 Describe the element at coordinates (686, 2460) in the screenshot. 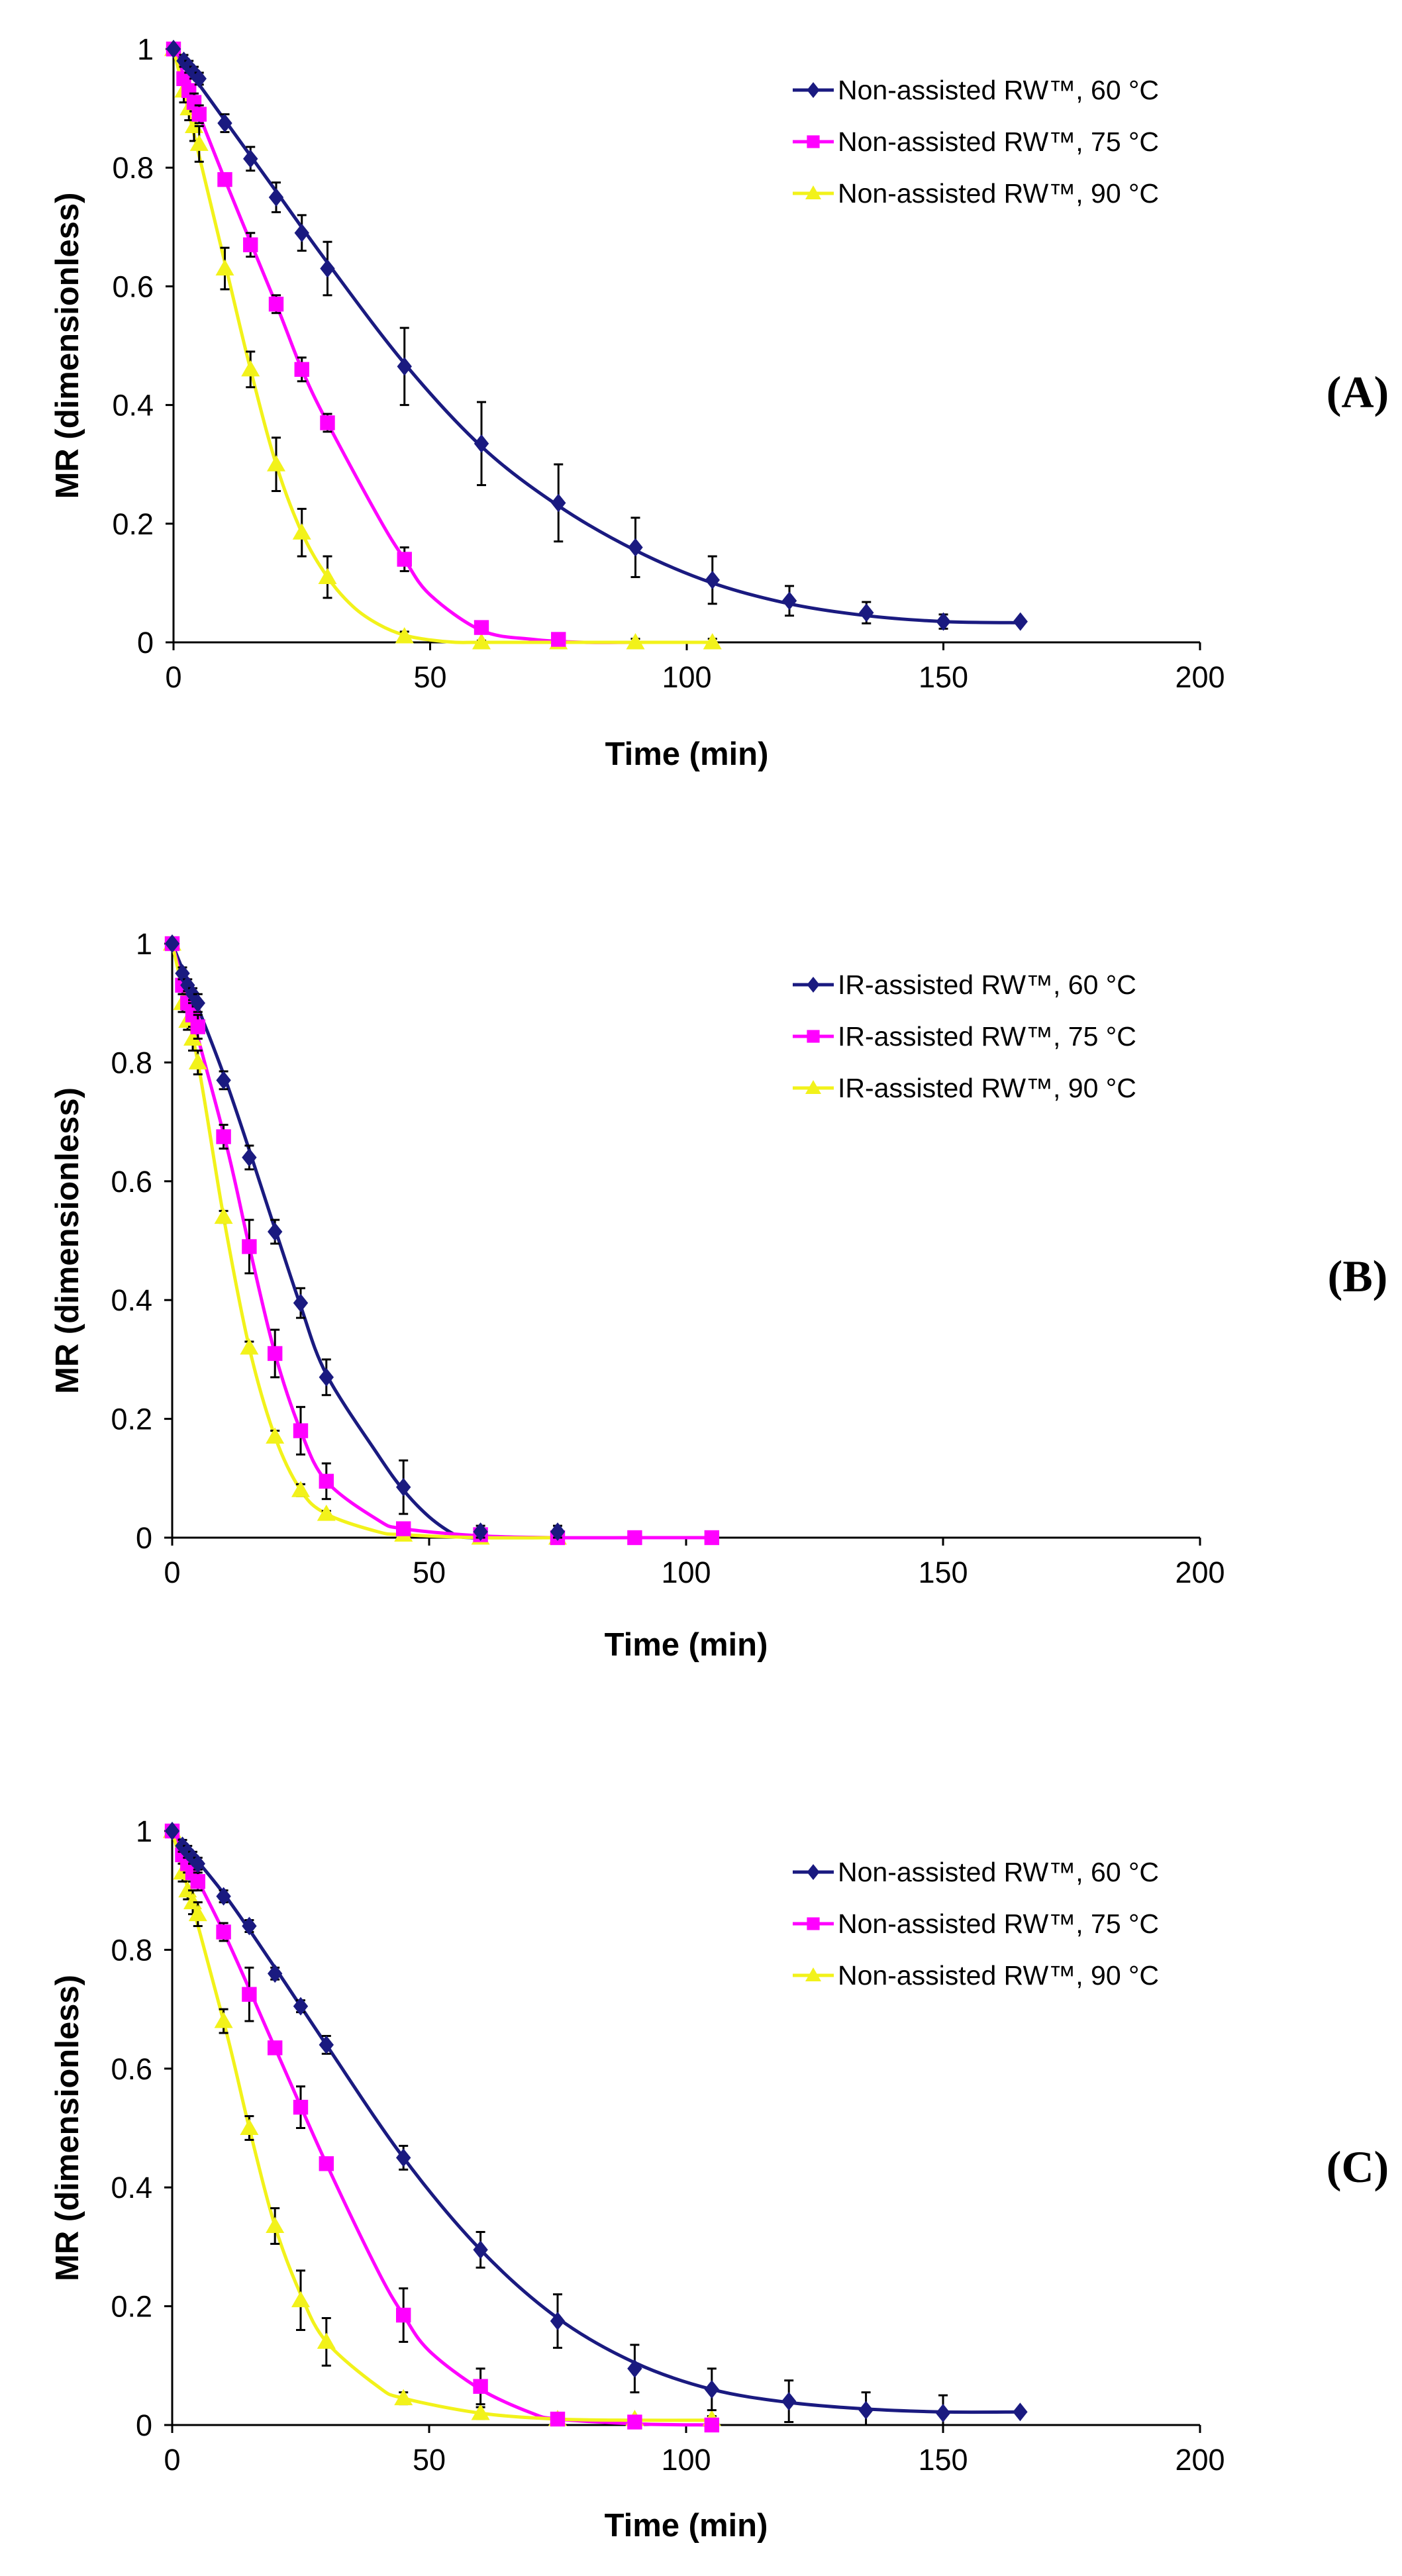

I see `x-tick-label: 100` at that location.